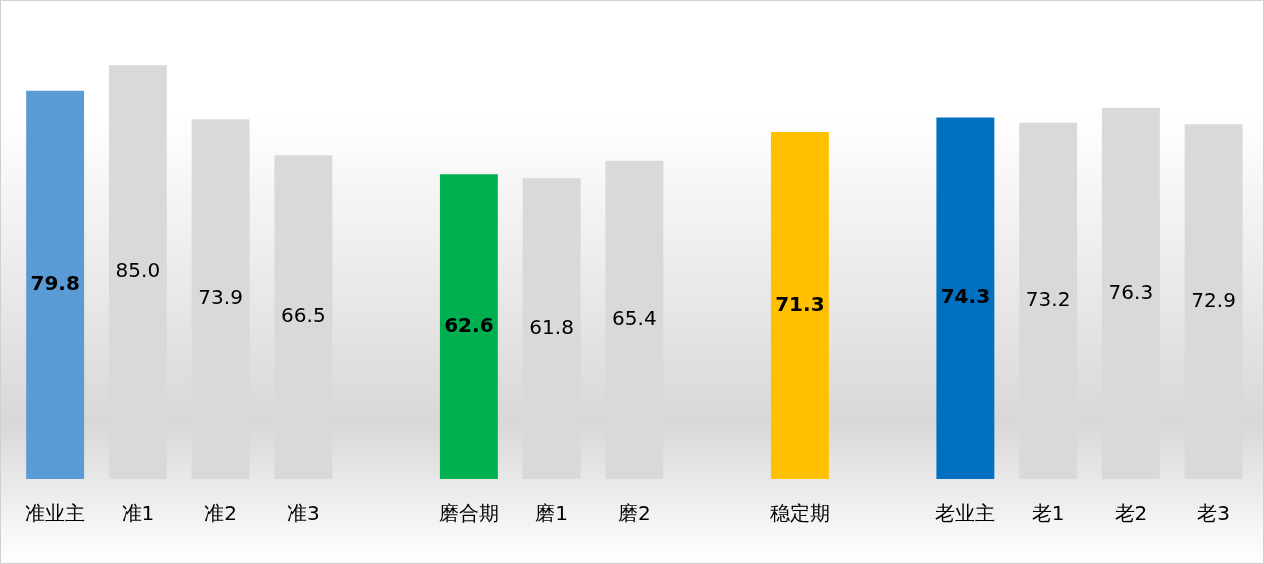 Image resolution: width=1264 pixels, height=564 pixels. Describe the element at coordinates (469, 324) in the screenshot. I see `data-label: 62.6` at that location.